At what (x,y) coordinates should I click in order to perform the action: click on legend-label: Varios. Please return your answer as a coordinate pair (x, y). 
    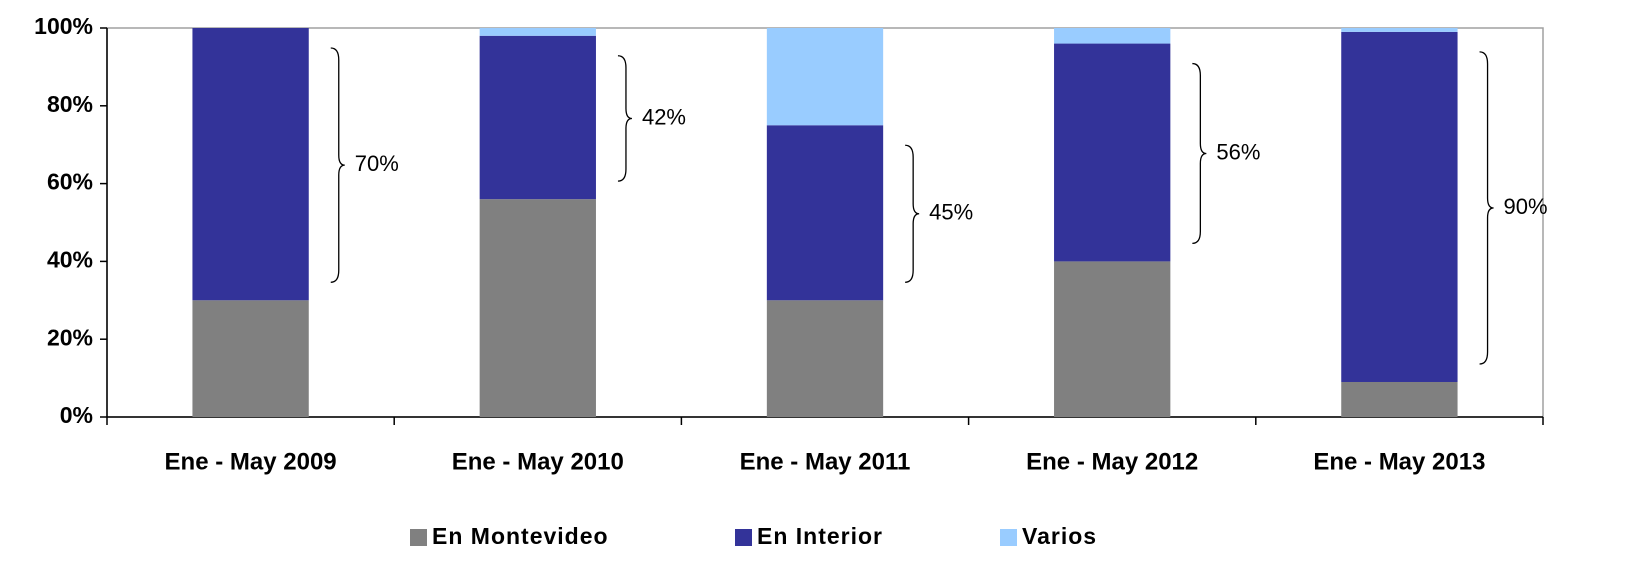
    Looking at the image, I should click on (1059, 536).